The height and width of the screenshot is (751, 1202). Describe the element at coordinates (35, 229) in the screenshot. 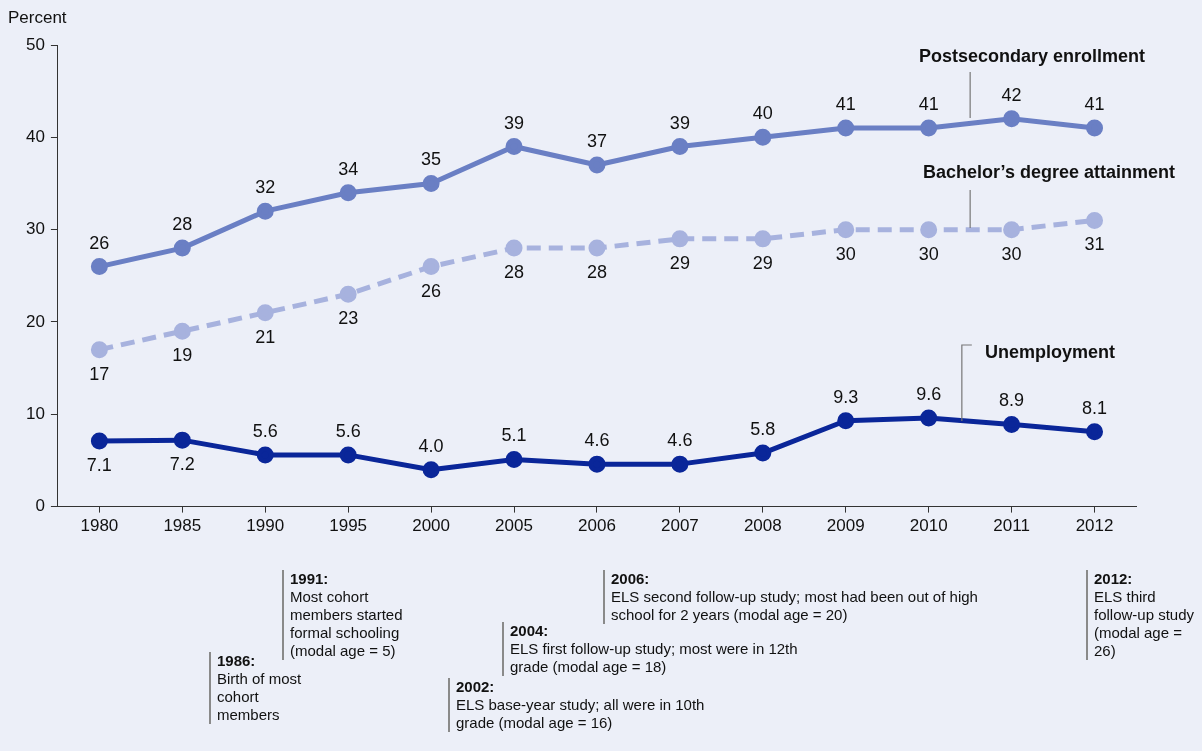

I see `y-tick-label: 30` at that location.